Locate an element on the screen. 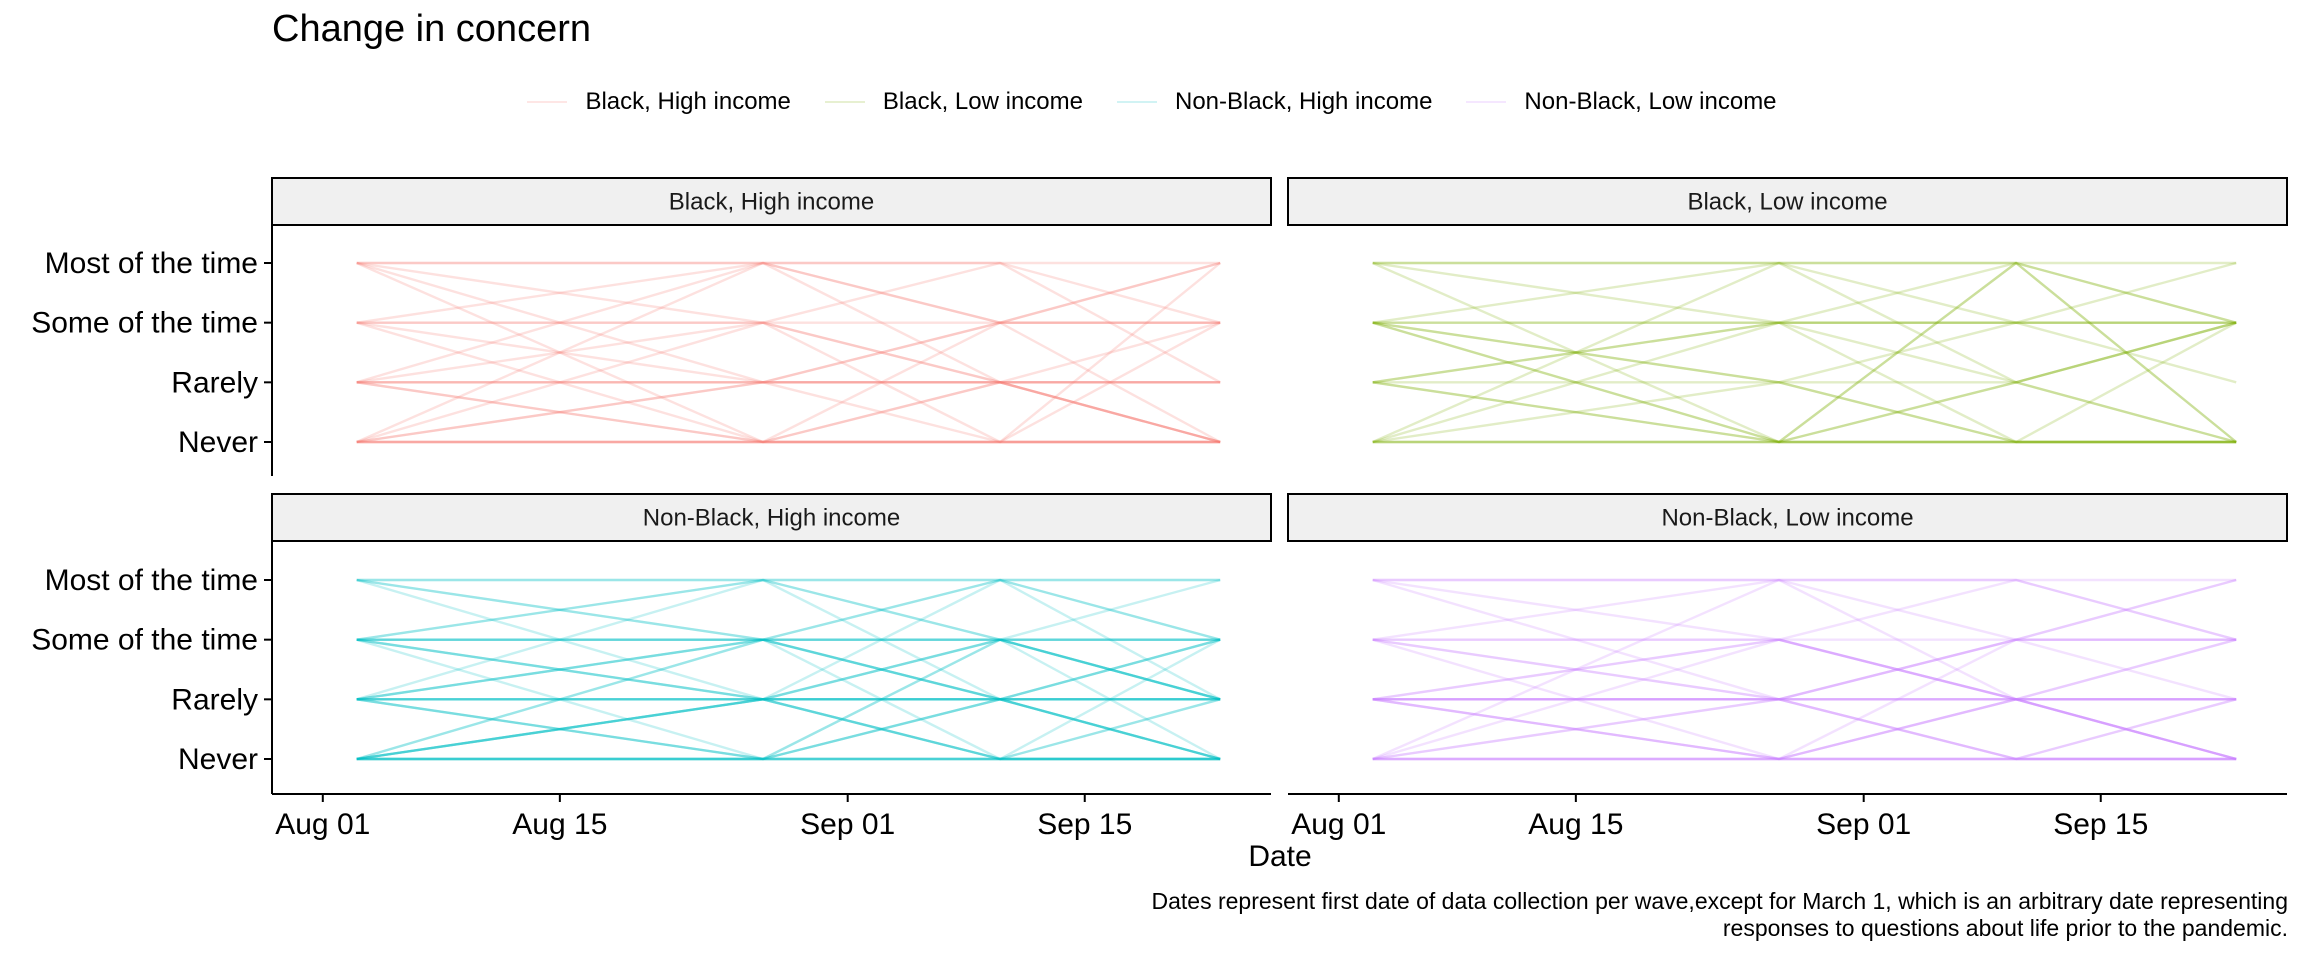  x-tick-label: Aug 15 is located at coordinates (1575, 824).